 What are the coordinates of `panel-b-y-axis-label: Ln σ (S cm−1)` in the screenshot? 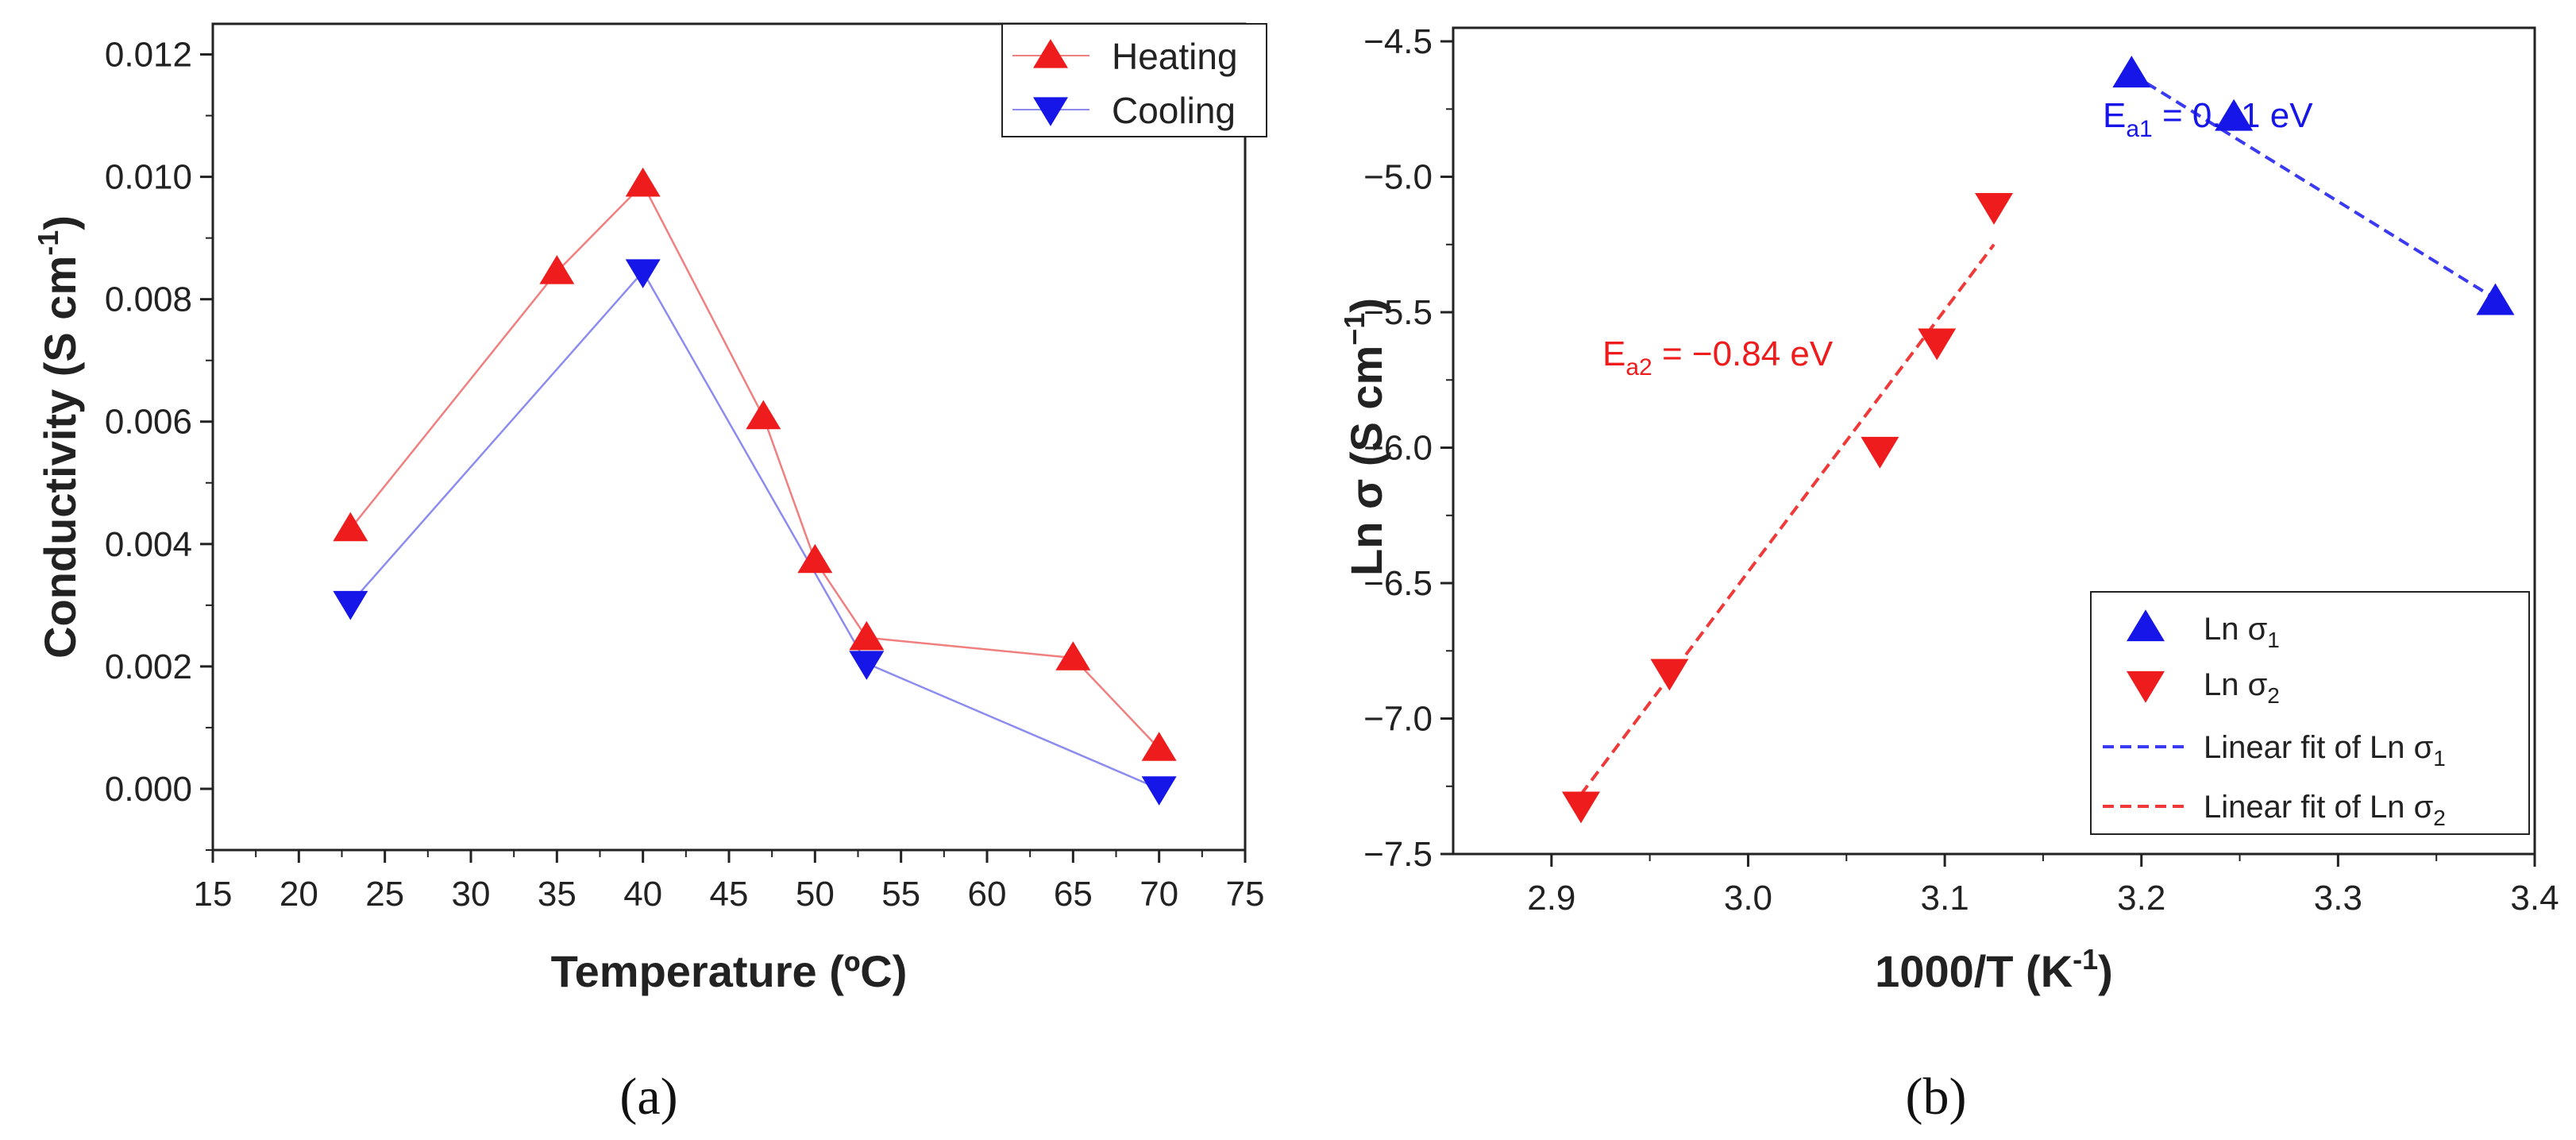 It's located at (1364, 437).